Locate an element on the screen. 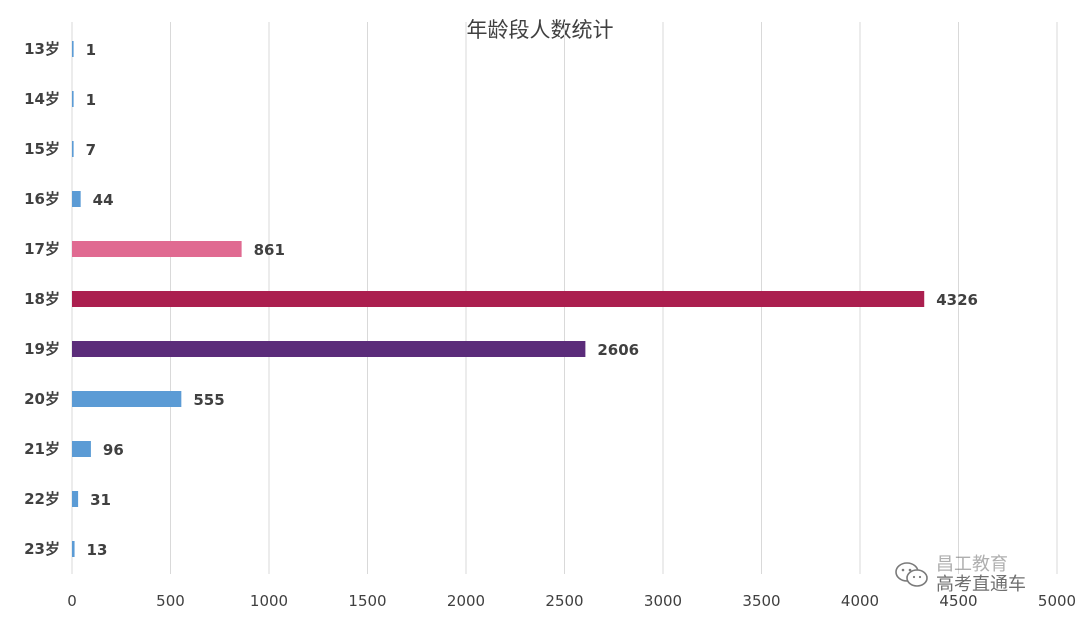 The image size is (1080, 619). x-tick-label: 4500 is located at coordinates (958, 601).